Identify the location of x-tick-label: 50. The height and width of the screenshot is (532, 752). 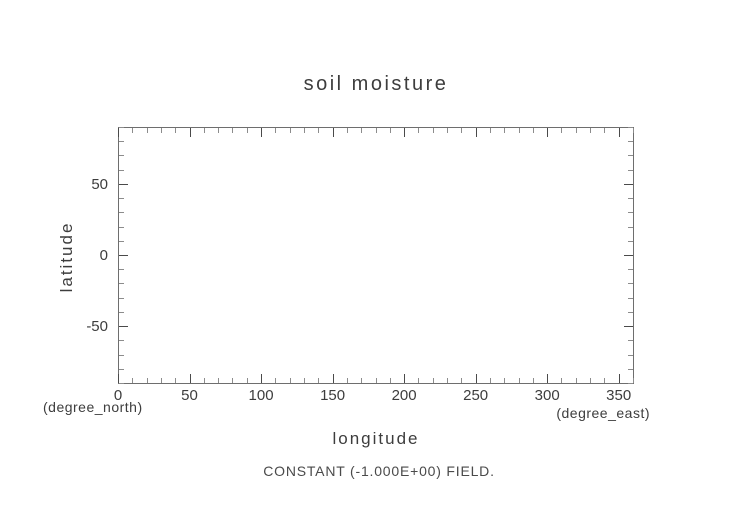
(189, 395).